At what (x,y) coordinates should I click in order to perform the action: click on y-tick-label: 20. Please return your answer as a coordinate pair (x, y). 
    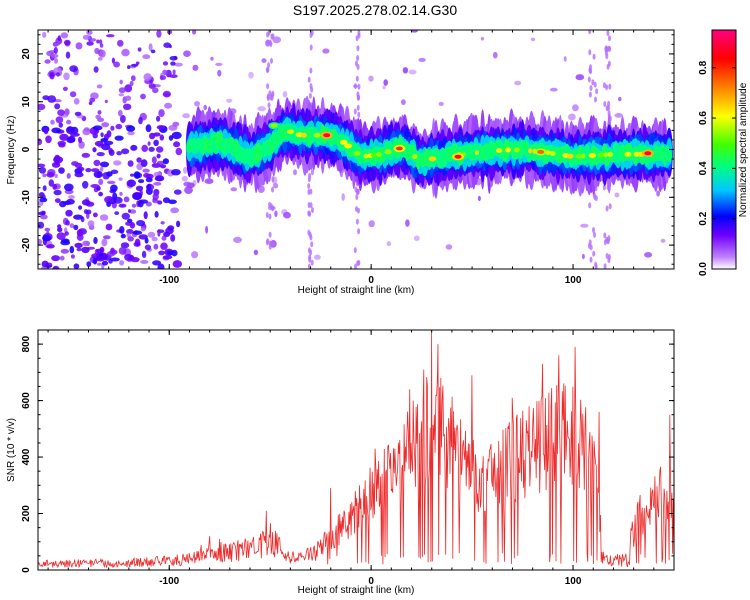
    Looking at the image, I should click on (26, 54).